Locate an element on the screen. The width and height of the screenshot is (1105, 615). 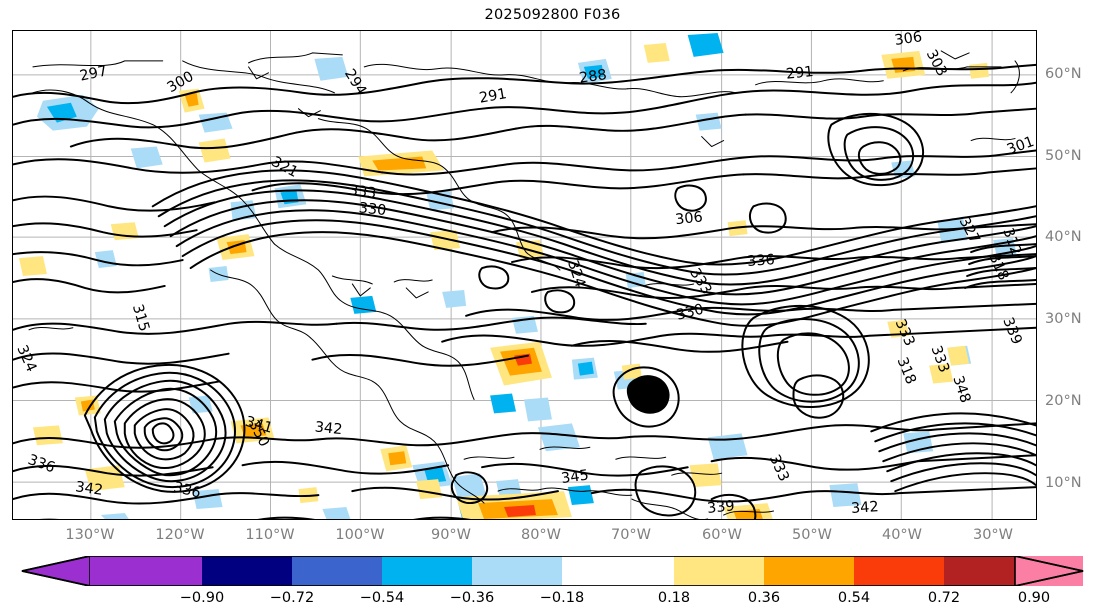
lon-tick-30w: 30°W is located at coordinates (993, 535).